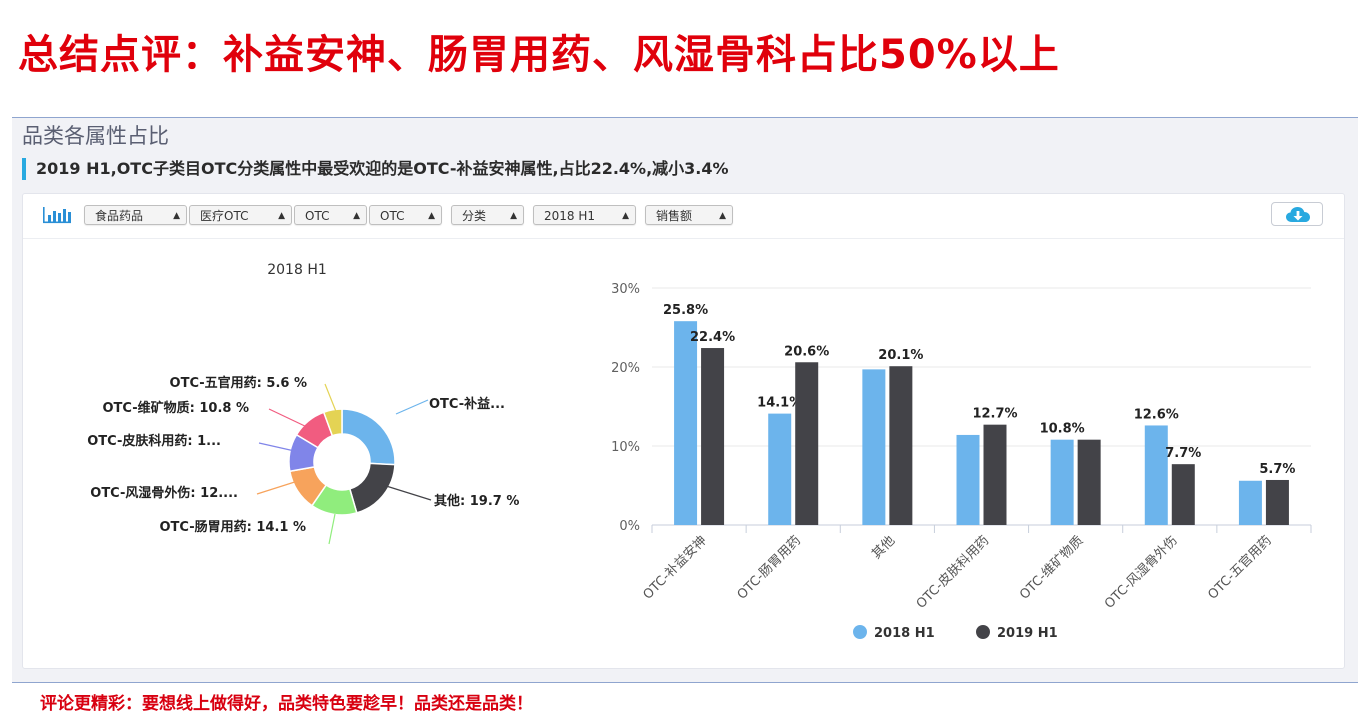 This screenshot has height=723, width=1369. What do you see at coordinates (1240, 568) in the screenshot?
I see `x-tick-label: OTC-五官用药` at bounding box center [1240, 568].